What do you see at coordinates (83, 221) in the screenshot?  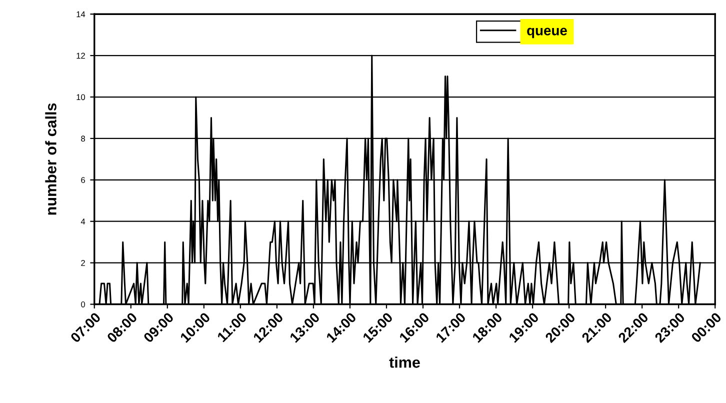 I see `y-tick-label: 4` at bounding box center [83, 221].